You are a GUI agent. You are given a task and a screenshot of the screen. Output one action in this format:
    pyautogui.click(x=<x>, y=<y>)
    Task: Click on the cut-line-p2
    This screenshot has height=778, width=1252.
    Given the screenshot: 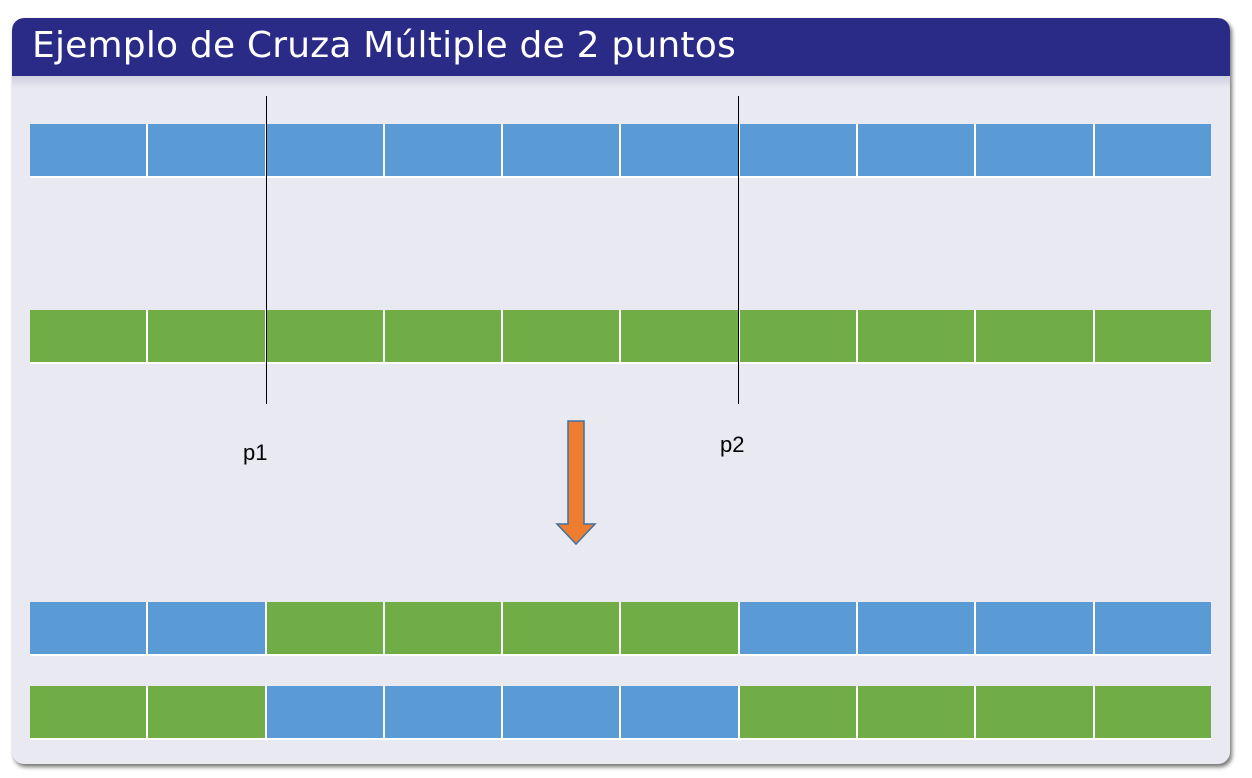 What is the action you would take?
    pyautogui.click(x=738, y=250)
    